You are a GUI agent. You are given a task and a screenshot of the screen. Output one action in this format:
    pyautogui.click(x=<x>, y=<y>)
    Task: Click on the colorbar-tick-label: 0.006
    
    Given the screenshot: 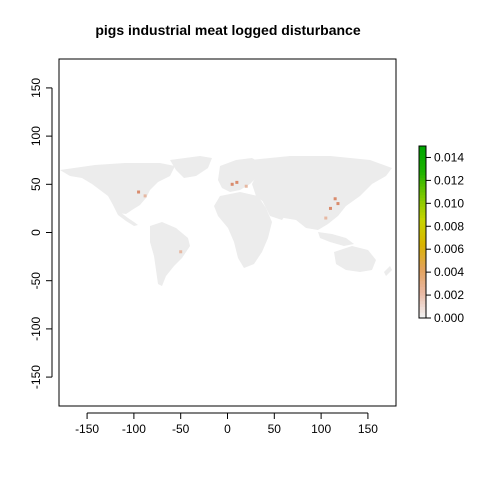 What is the action you would take?
    pyautogui.click(x=449, y=249)
    